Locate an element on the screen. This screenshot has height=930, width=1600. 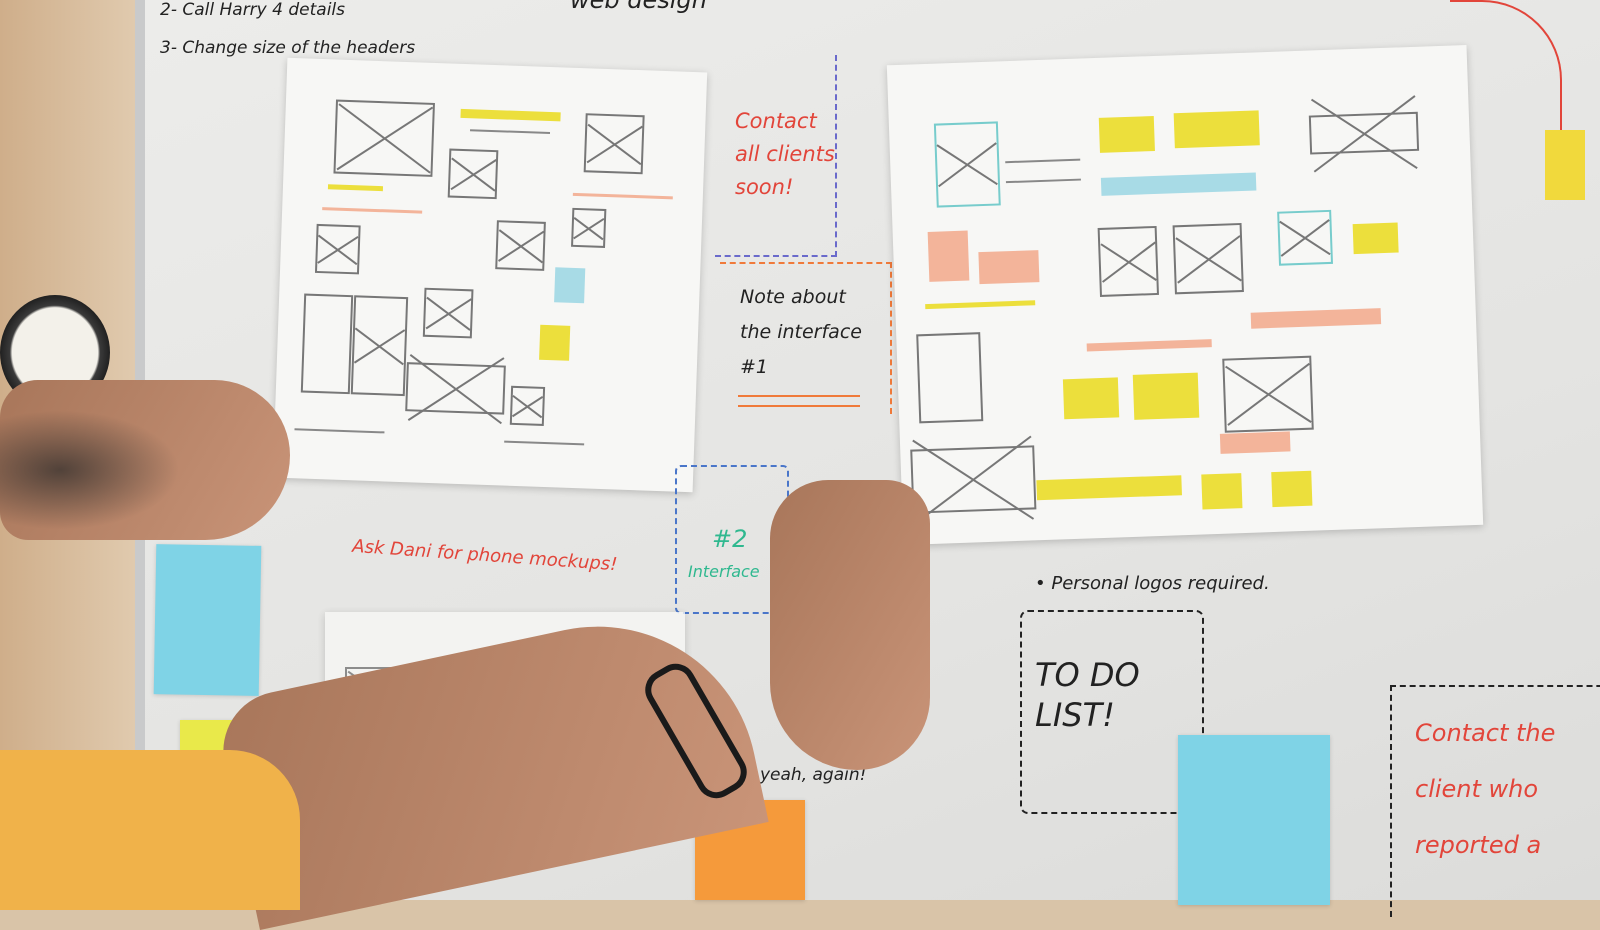
contact-client-note: Contact the client who reported a is located at coordinates (1485, 789).